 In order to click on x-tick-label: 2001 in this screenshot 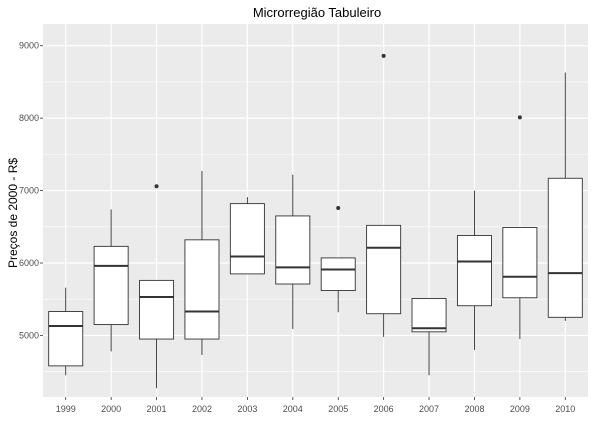, I will do `click(157, 409)`.